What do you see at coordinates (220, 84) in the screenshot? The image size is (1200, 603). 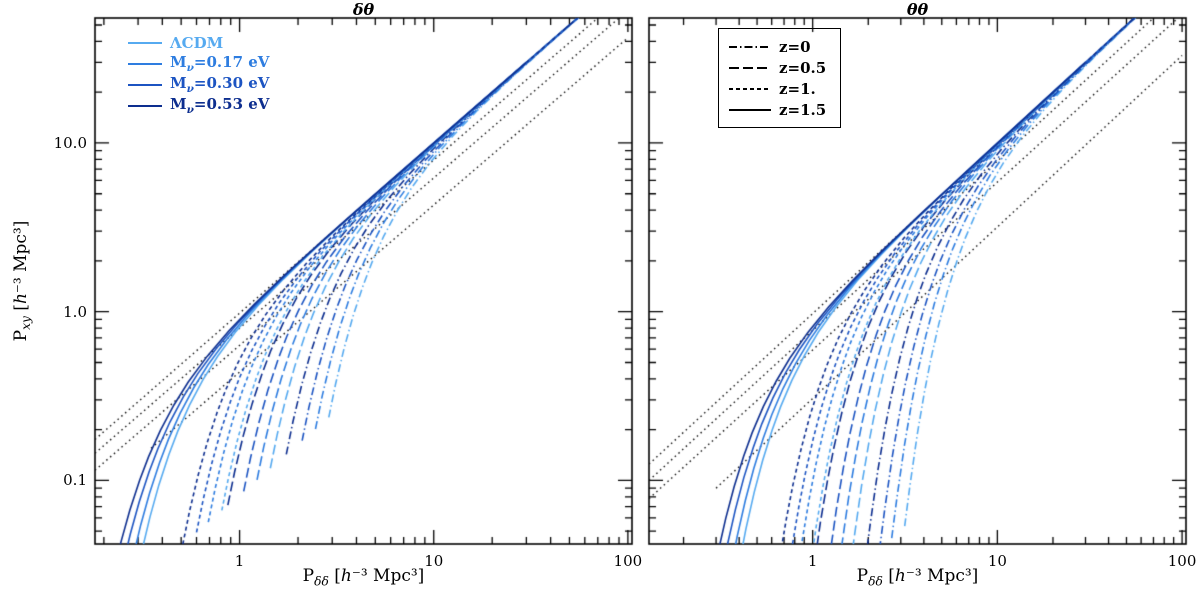 I see `legend-model-label: Mν=0.30 eV` at bounding box center [220, 84].